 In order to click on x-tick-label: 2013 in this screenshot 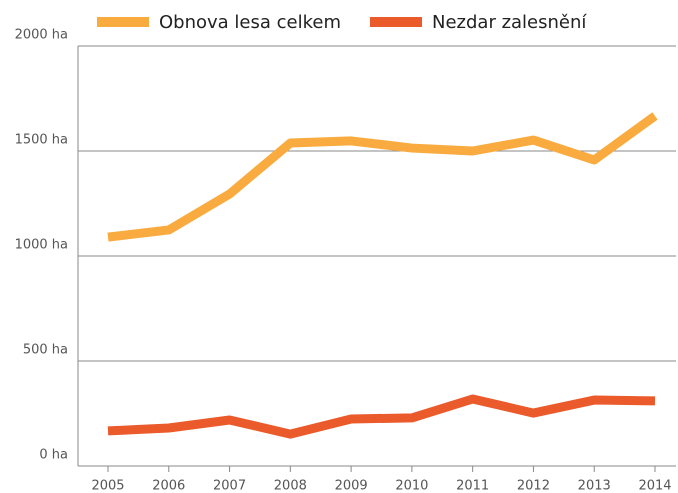, I will do `click(594, 486)`.